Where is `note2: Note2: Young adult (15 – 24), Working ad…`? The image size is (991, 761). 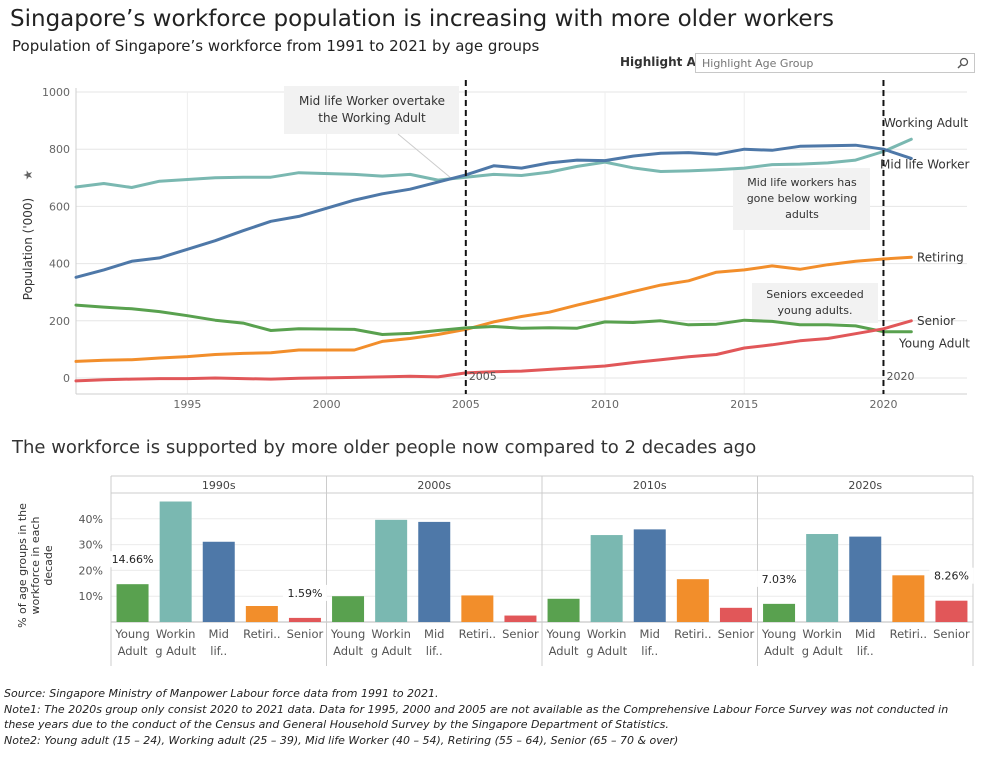
note2: Note2: Young adult (15 – 24), Working ad… is located at coordinates (341, 740).